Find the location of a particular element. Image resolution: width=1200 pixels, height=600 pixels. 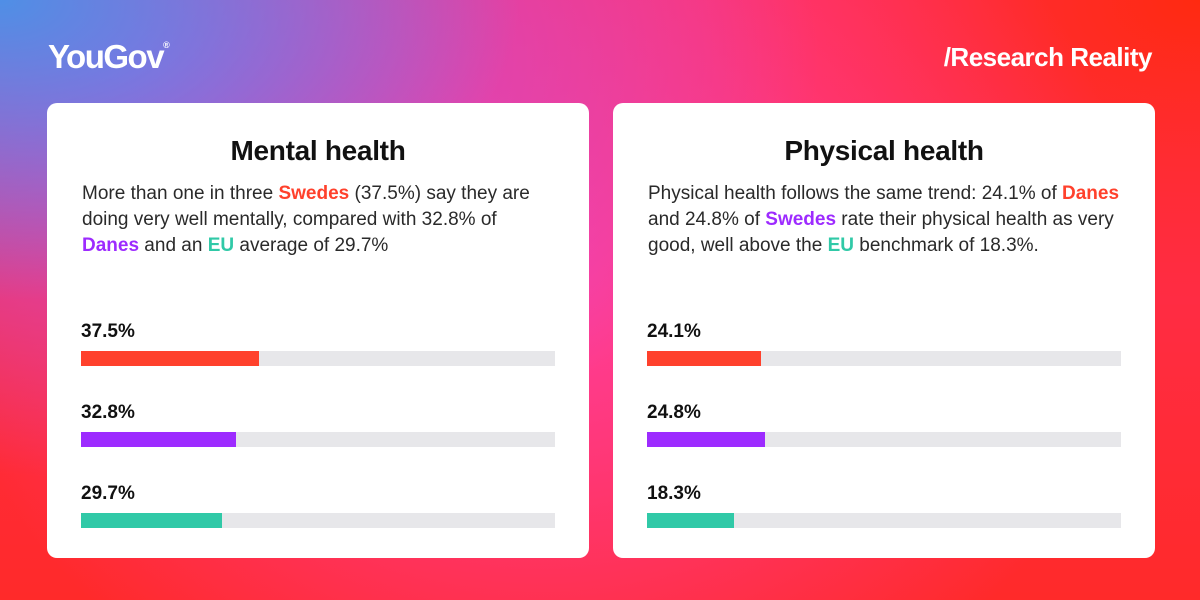

bar-row: 24.1% is located at coordinates (884, 361).